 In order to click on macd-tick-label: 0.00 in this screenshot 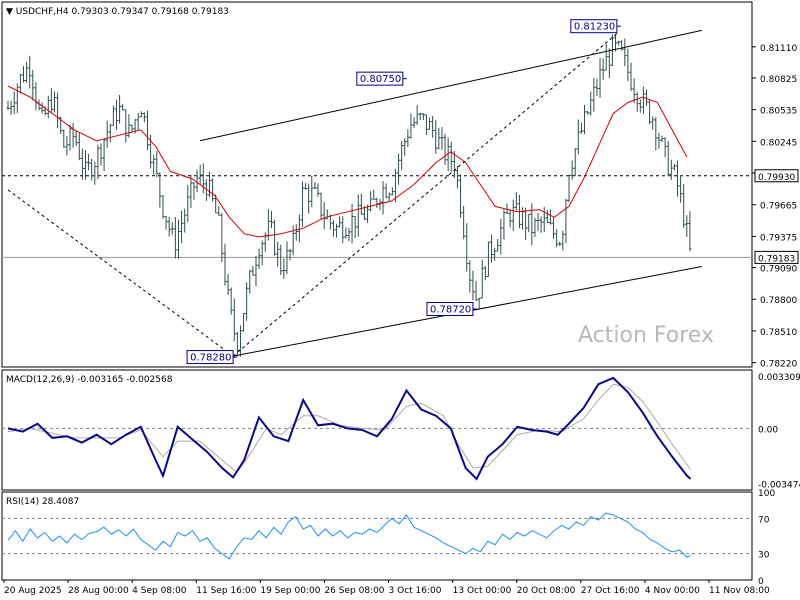, I will do `click(768, 430)`.